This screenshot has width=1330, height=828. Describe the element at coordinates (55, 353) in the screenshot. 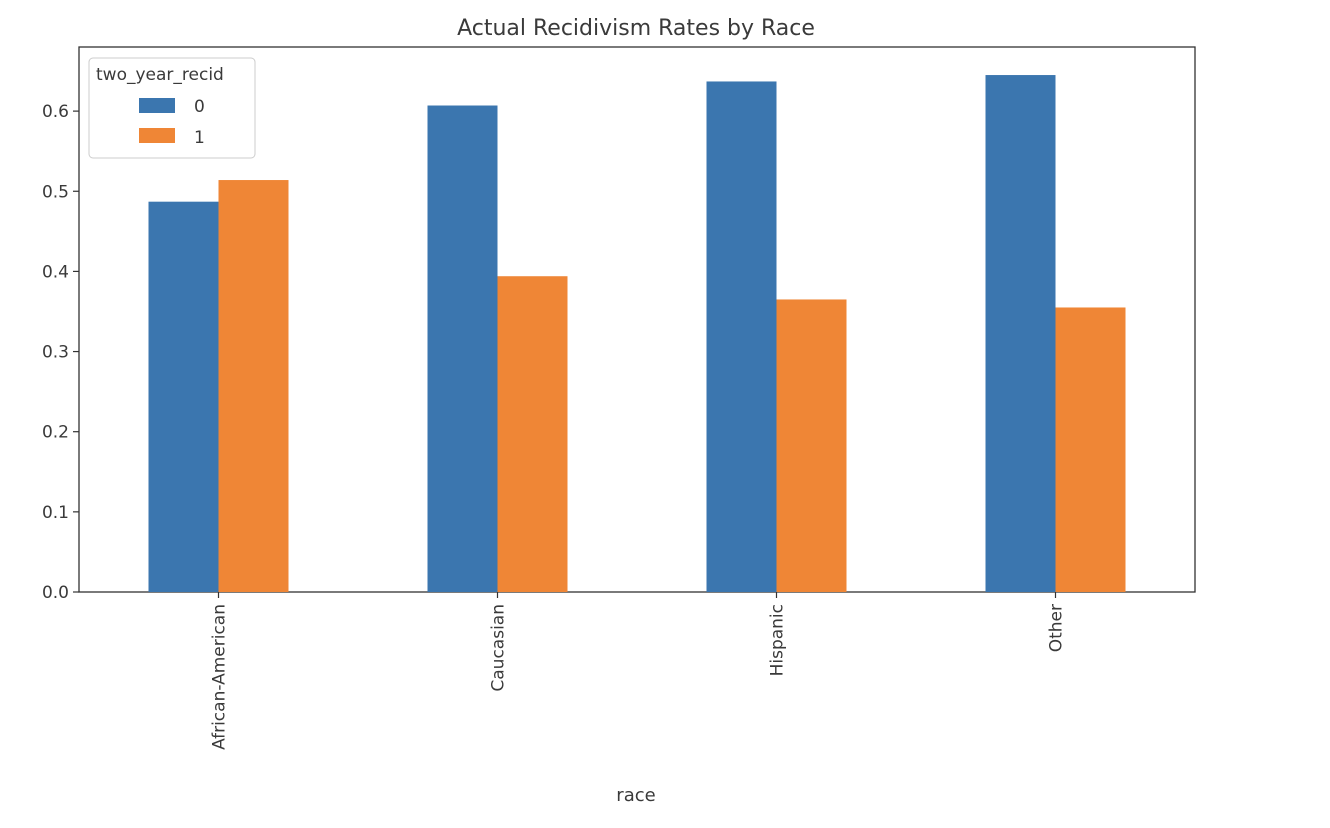

I see `y-tick-label: 0.3` at that location.